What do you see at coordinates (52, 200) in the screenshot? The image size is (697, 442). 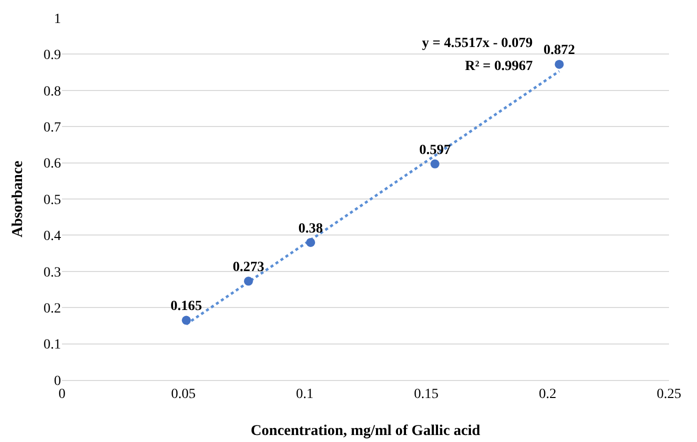 I see `y-tick-label: 0.5` at bounding box center [52, 200].